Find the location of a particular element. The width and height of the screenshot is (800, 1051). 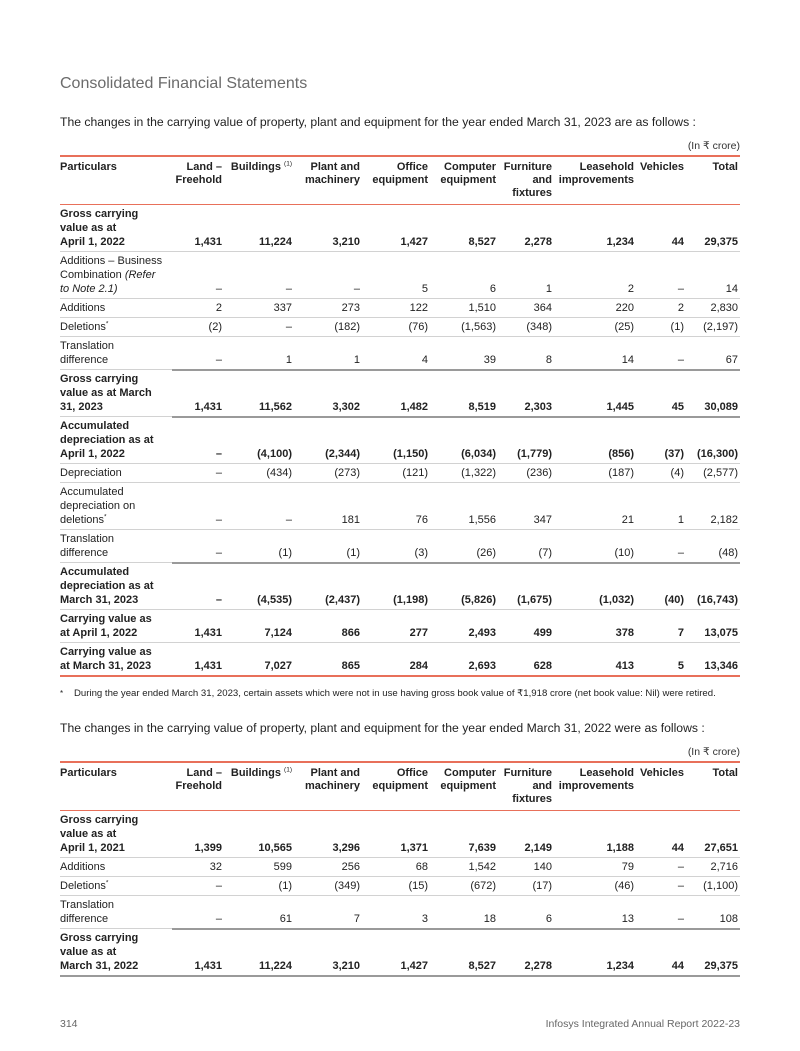

cell-value: (25) is located at coordinates (595, 327).